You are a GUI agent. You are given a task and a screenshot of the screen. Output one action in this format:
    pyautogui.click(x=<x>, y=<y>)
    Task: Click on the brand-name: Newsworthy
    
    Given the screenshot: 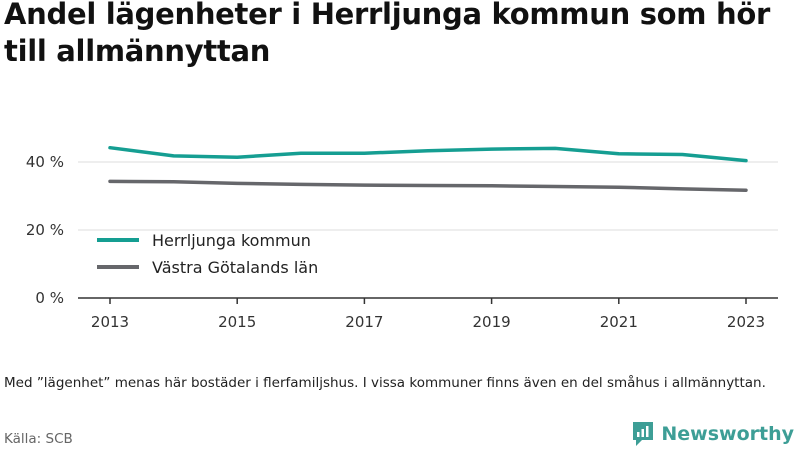 What is the action you would take?
    pyautogui.click(x=727, y=434)
    